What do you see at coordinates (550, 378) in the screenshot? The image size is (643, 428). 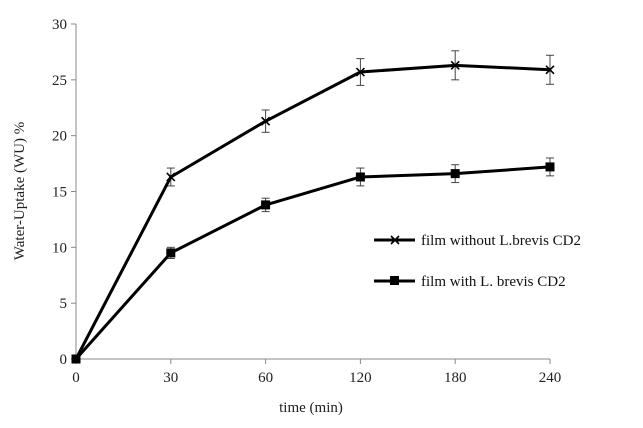 I see `x-tick-label: 240` at bounding box center [550, 378].